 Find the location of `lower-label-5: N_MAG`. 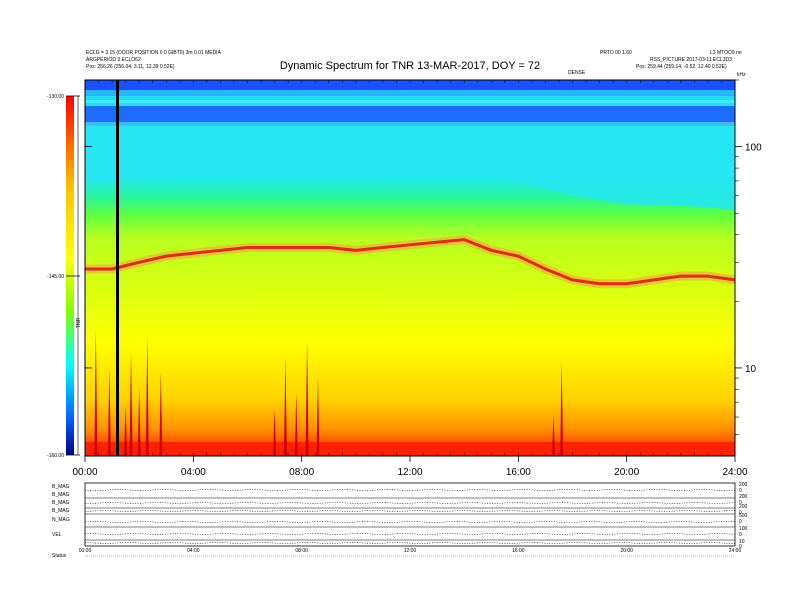

lower-label-5: N_MAG is located at coordinates (61, 520).